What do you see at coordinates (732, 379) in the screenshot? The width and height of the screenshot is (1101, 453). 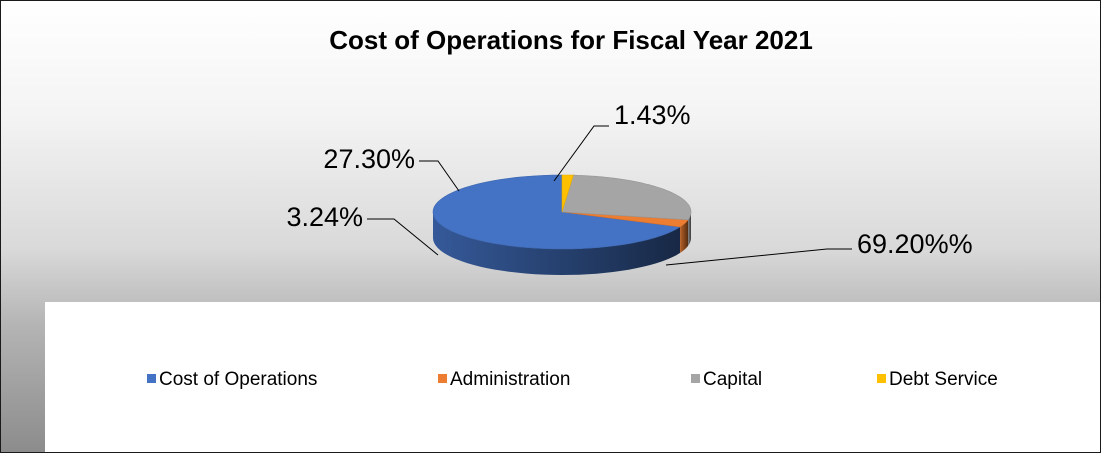 I see `legend-label: Capital` at bounding box center [732, 379].